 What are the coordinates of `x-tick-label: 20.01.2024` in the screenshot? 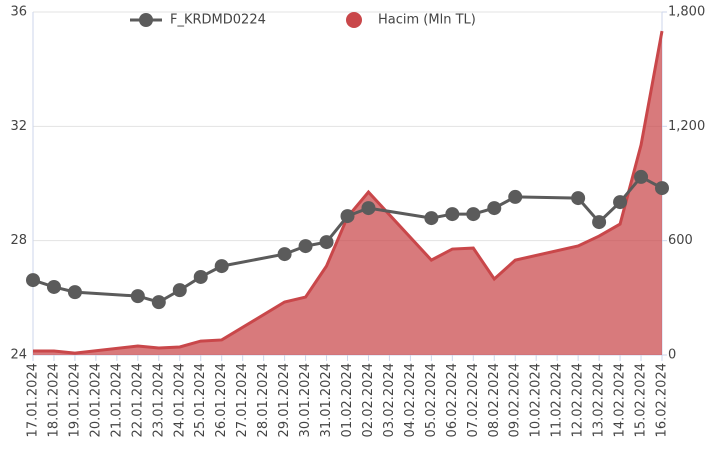 It's located at (95, 400).